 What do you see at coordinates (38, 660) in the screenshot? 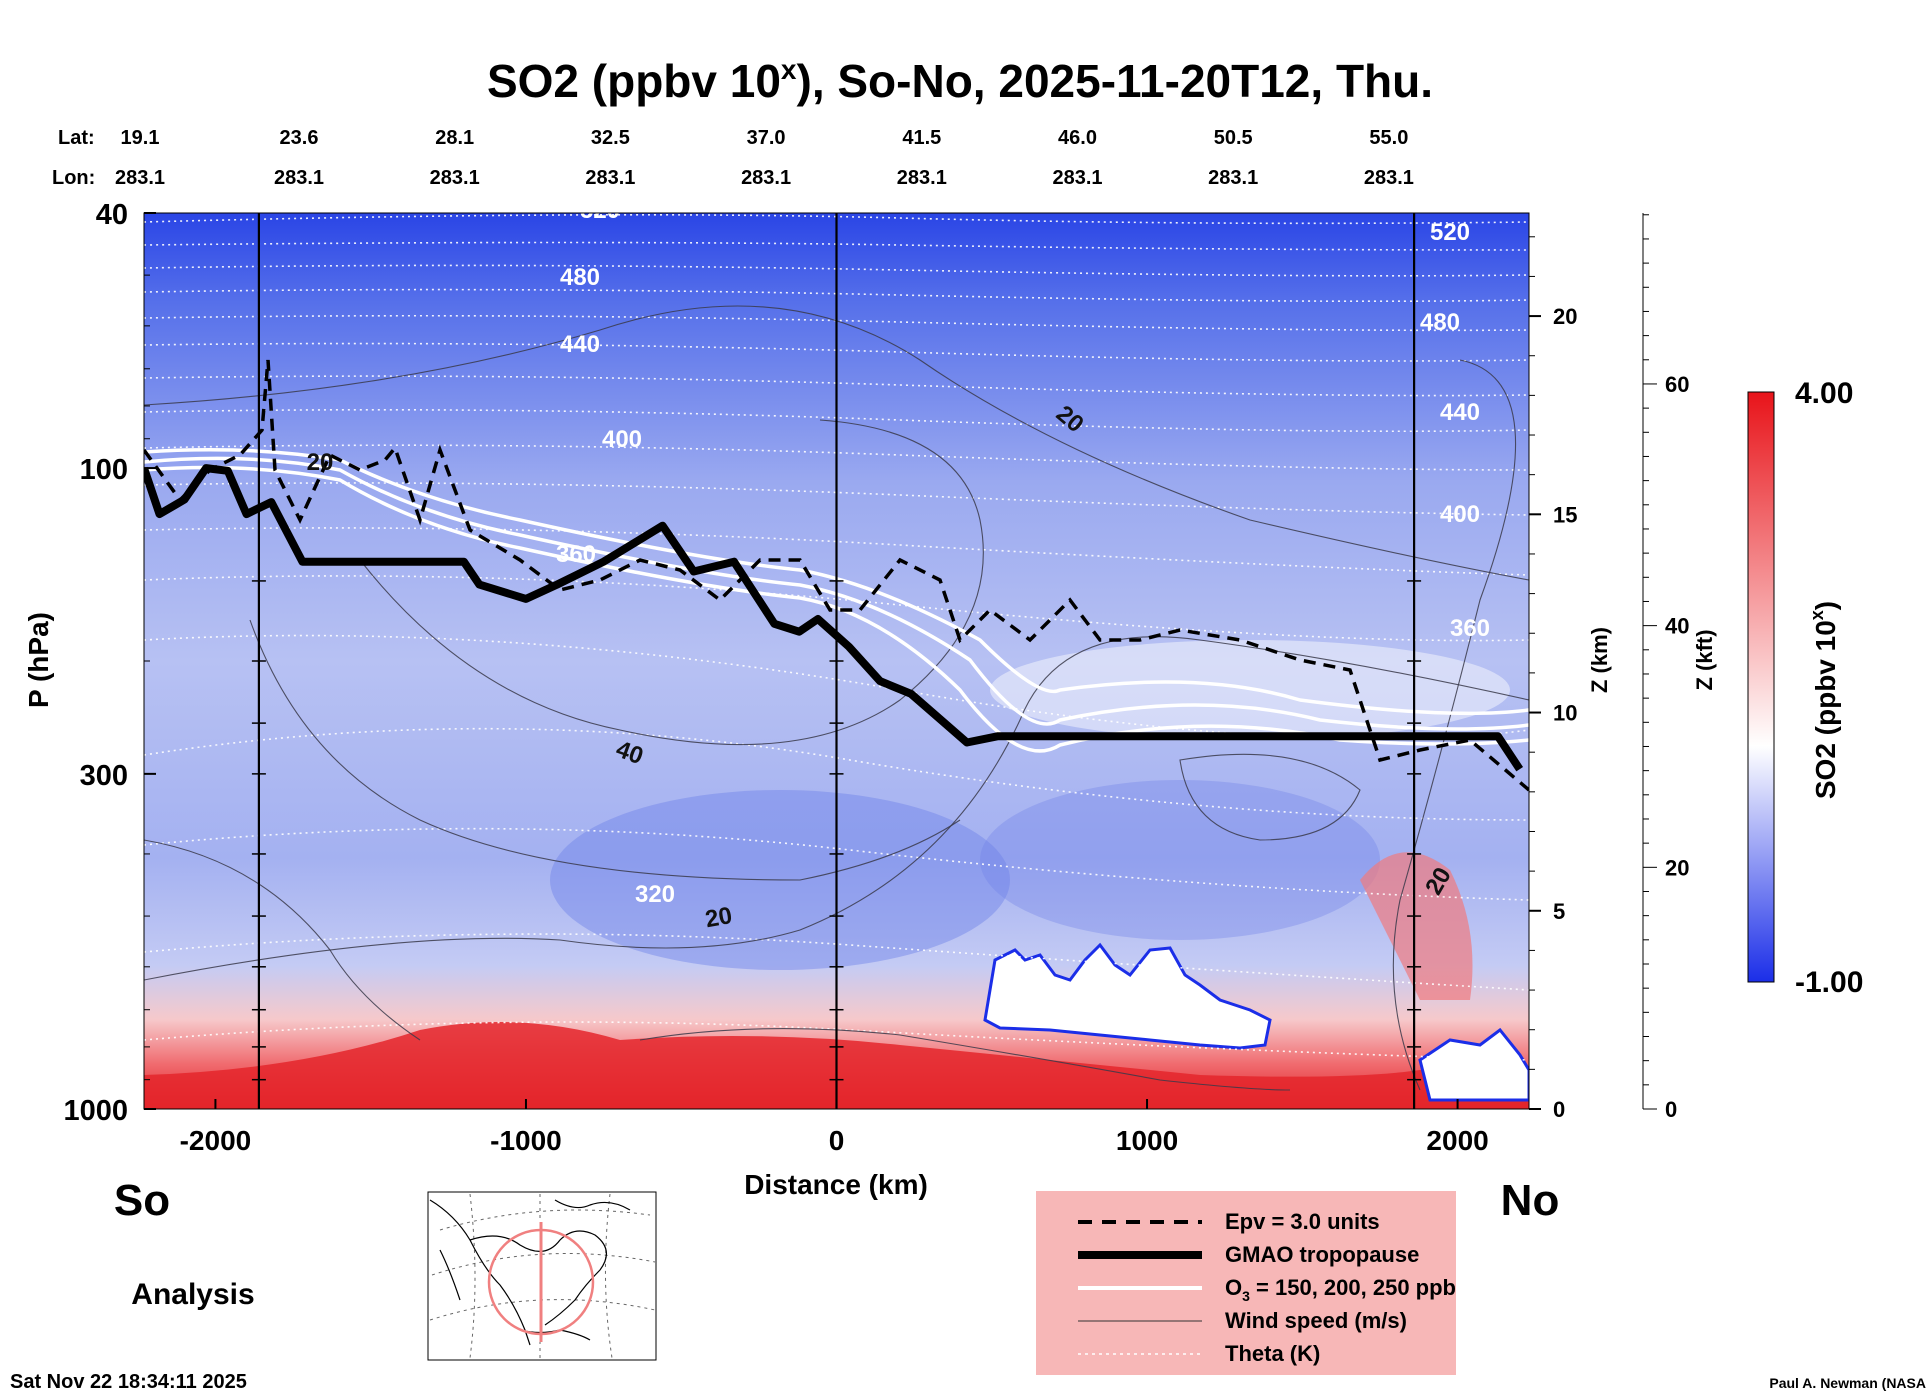
I see `y-axis-title: P (hPa)` at bounding box center [38, 660].